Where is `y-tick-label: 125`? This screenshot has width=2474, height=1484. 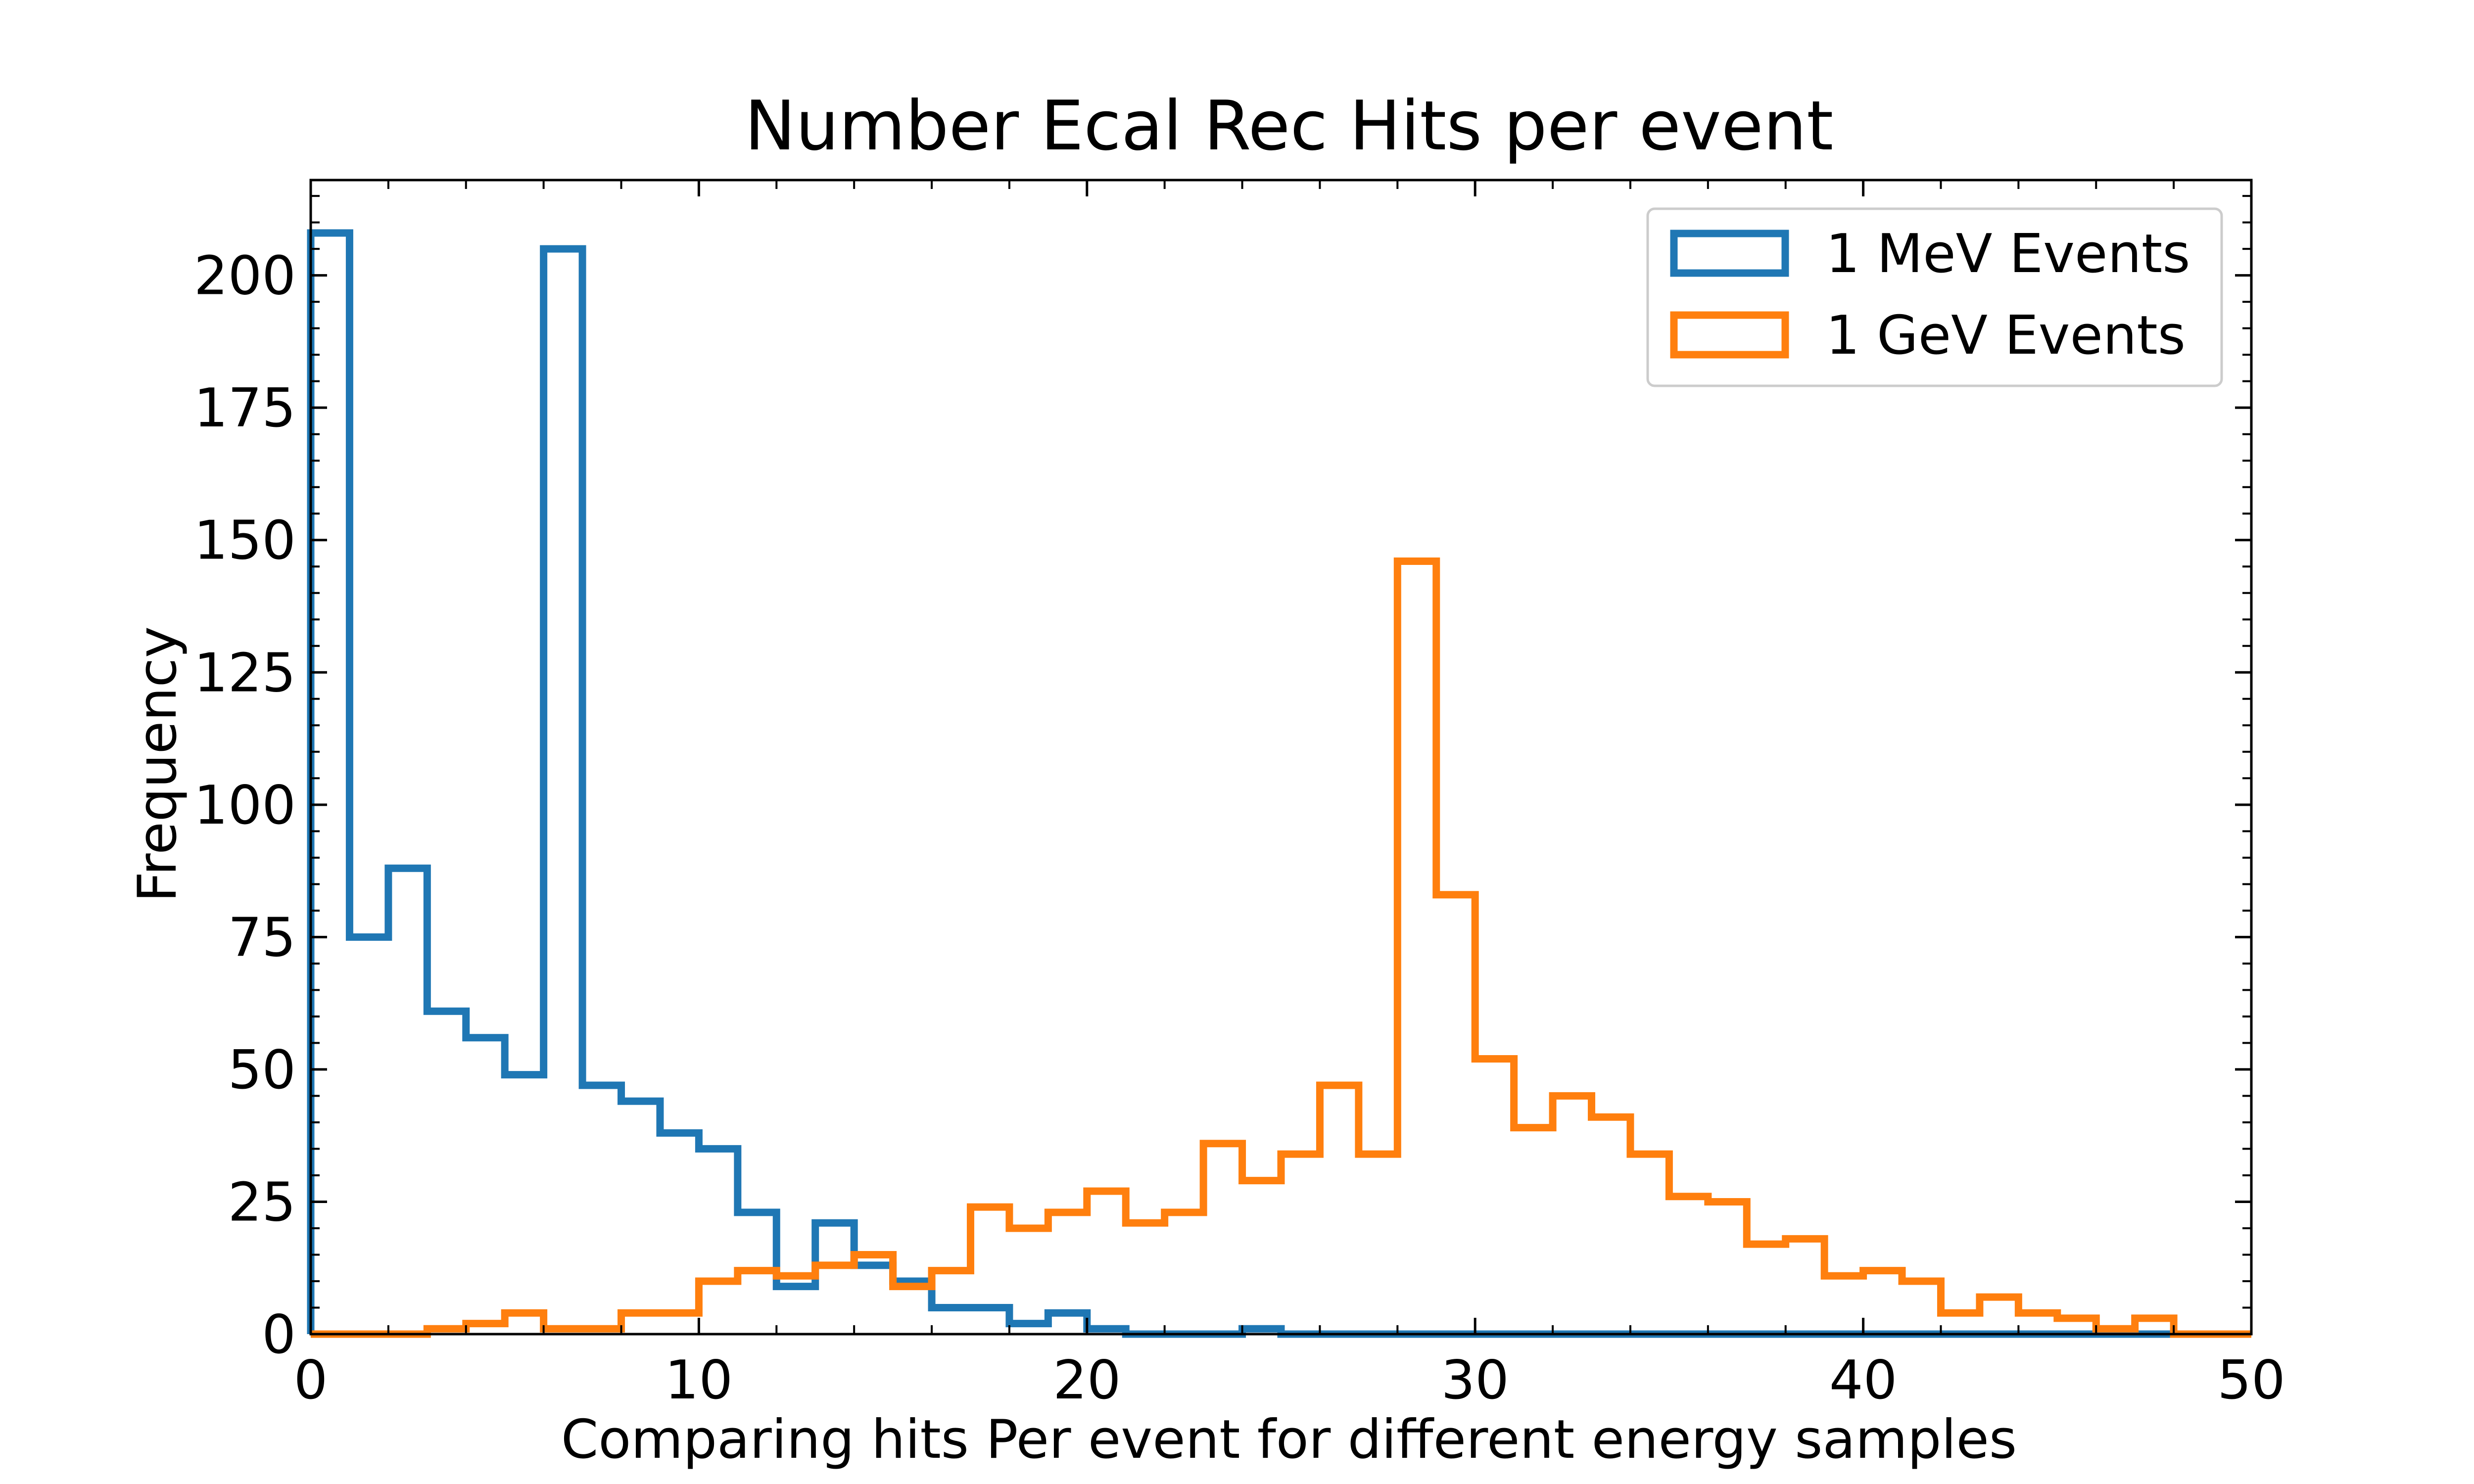
y-tick-label: 125 is located at coordinates (245, 673).